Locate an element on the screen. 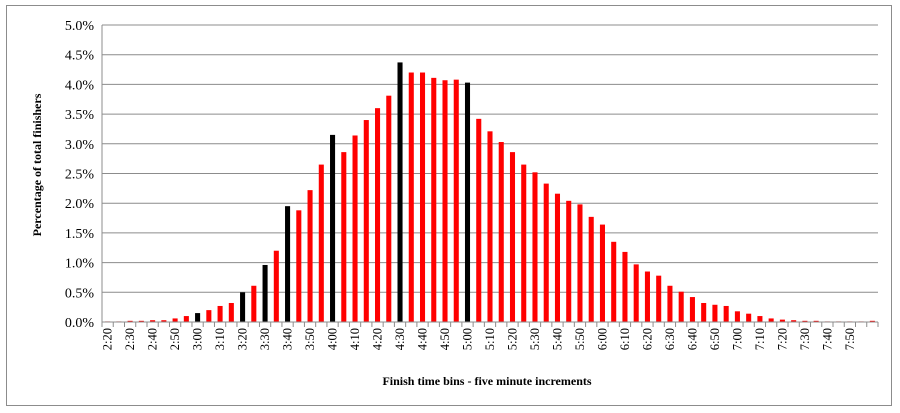  y-tick-label: 2.5% is located at coordinates (80, 175).